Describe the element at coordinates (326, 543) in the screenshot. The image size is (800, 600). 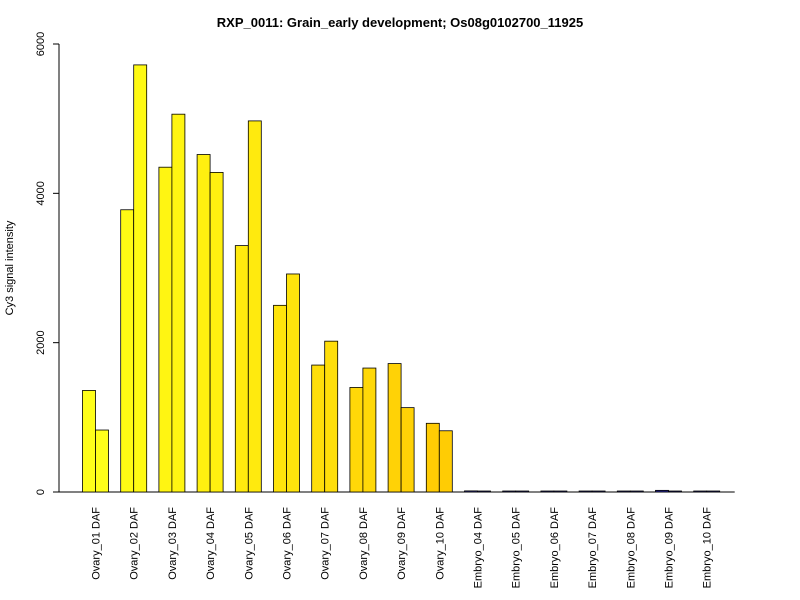
I see `x-tick-label: Ovary_07 DAF` at that location.